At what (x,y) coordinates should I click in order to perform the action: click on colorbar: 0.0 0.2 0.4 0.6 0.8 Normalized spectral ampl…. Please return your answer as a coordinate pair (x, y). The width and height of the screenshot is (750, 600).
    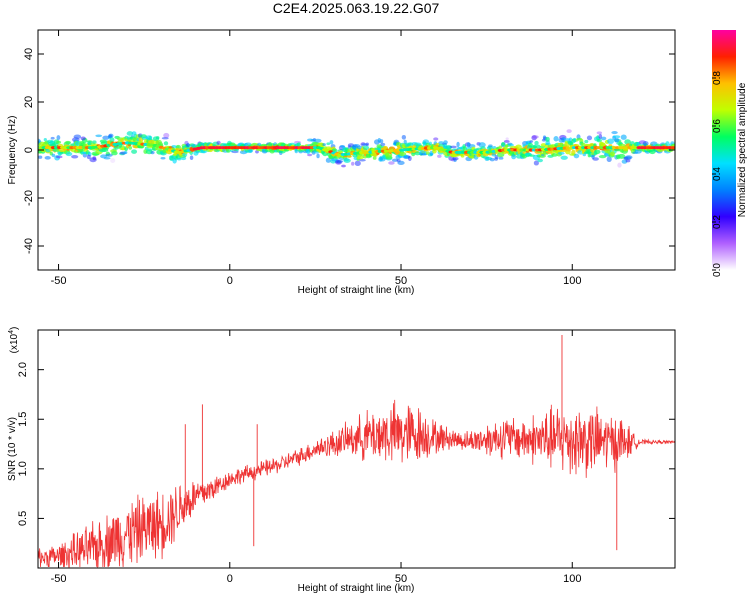
    Looking at the image, I should click on (730, 153).